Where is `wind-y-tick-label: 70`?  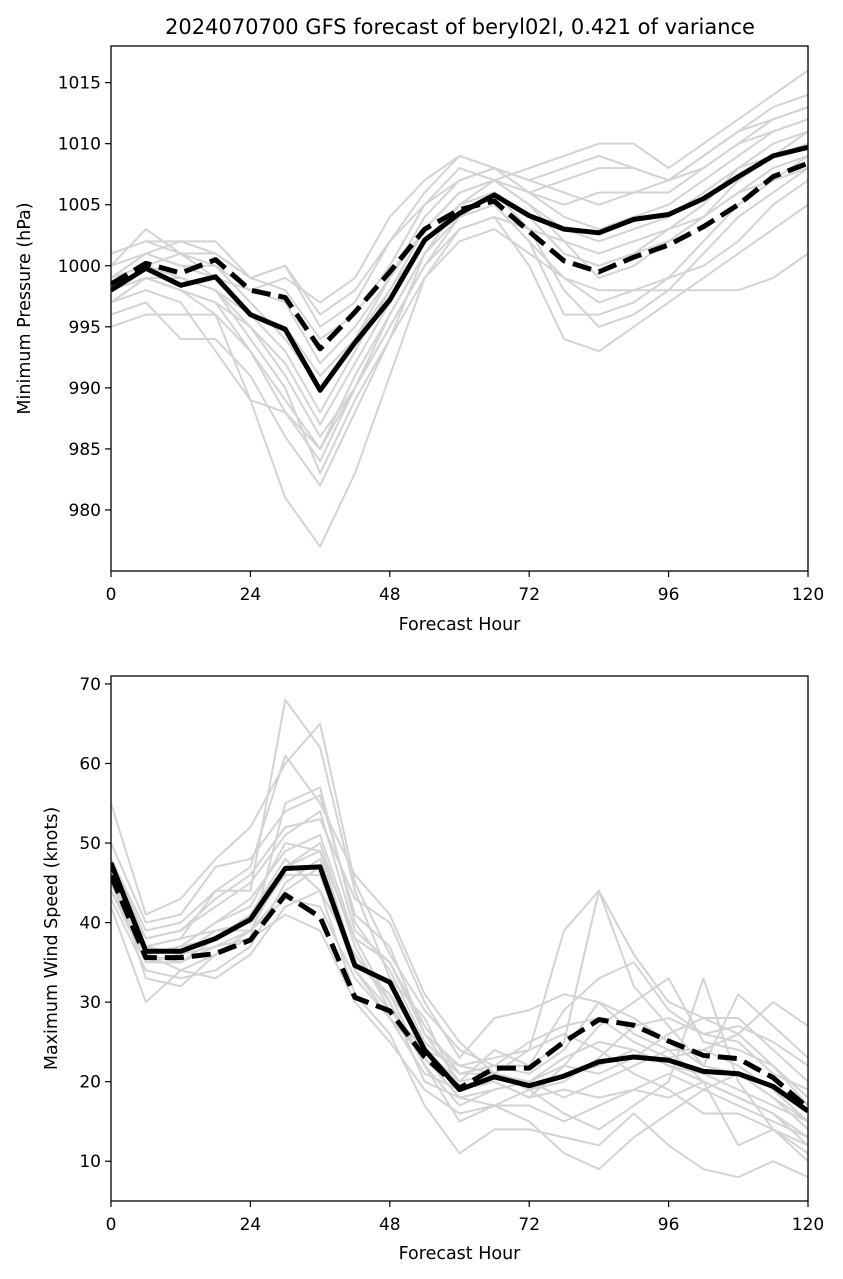 wind-y-tick-label: 70 is located at coordinates (90, 685).